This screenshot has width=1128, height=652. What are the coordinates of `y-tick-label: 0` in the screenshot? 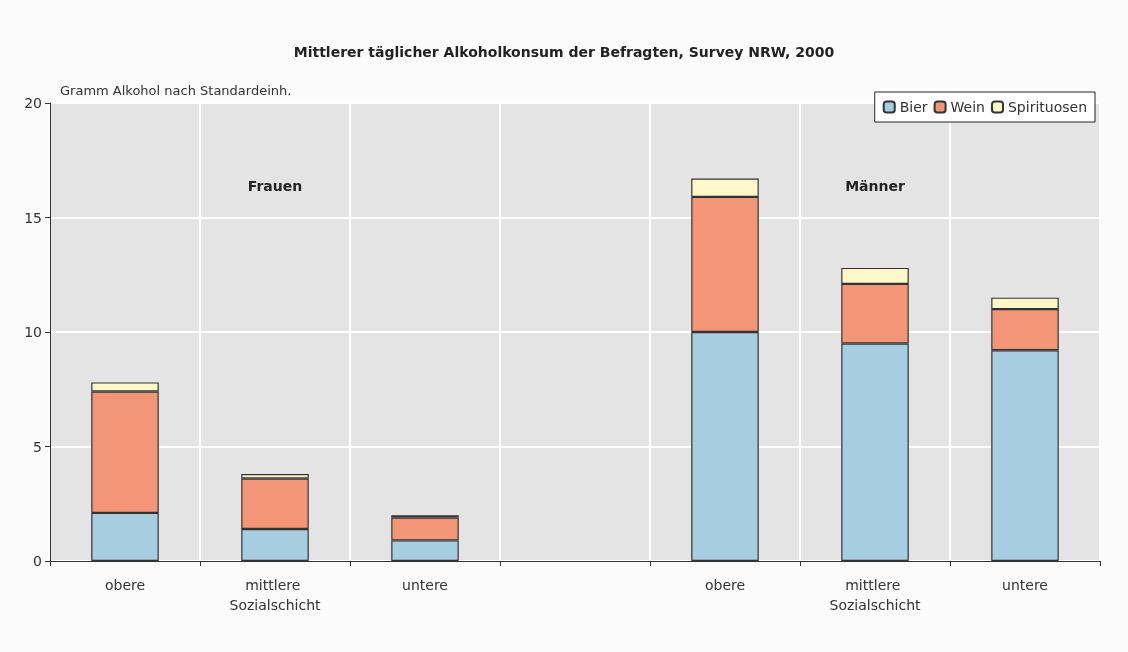 It's located at (37, 561).